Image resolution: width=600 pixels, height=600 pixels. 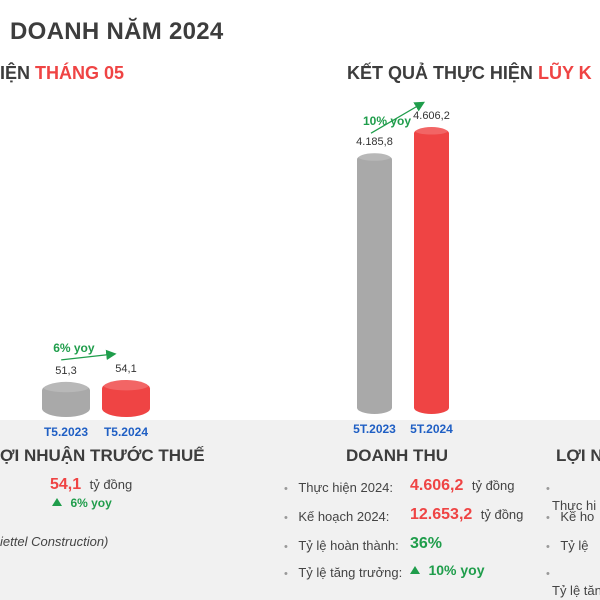 What do you see at coordinates (387, 121) in the screenshot?
I see `yoy-annotation: 10% yoy` at bounding box center [387, 121].